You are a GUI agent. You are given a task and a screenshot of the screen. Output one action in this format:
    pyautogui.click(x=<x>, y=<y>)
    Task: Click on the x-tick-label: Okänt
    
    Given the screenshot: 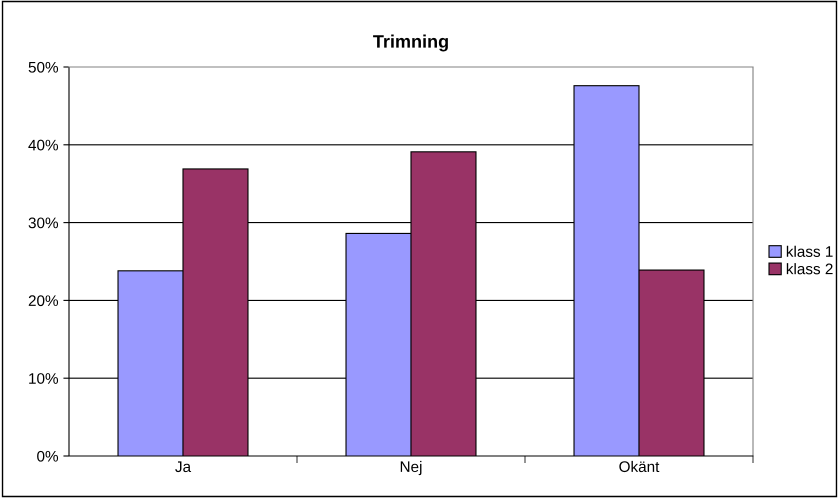 What is the action you would take?
    pyautogui.click(x=639, y=466)
    